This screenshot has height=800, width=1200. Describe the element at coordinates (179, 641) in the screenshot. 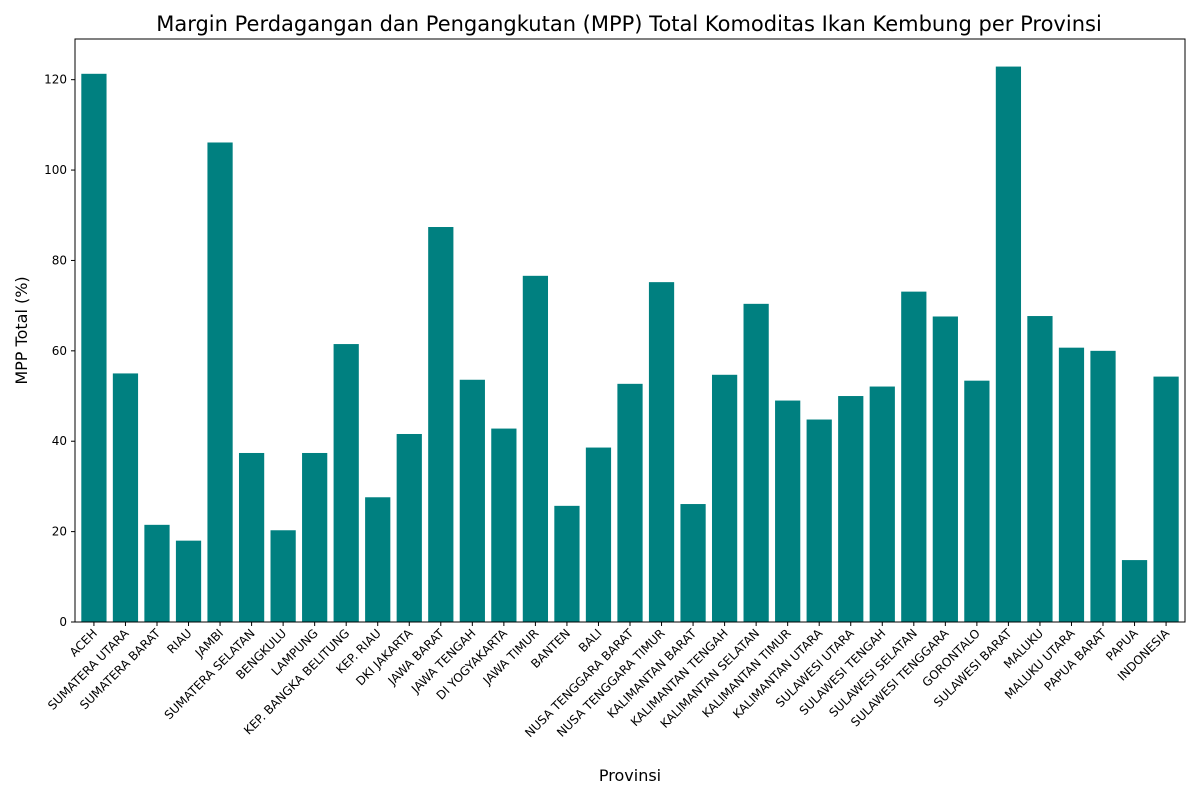

I see `x-tick-label: RIAU` at that location.